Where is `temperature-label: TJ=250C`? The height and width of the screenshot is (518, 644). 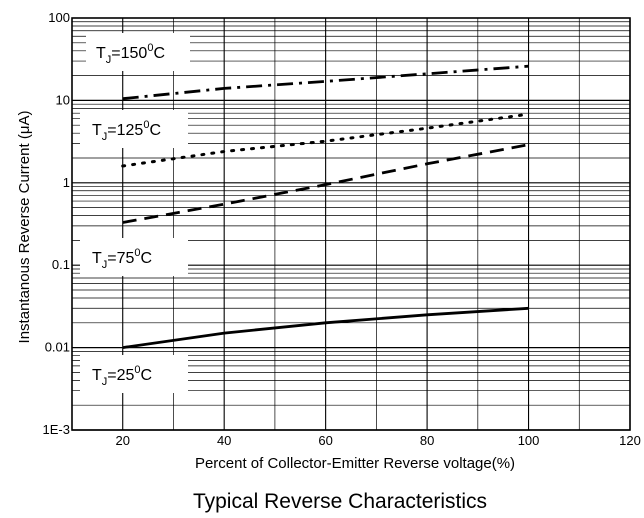
temperature-label: TJ=250C is located at coordinates (122, 376).